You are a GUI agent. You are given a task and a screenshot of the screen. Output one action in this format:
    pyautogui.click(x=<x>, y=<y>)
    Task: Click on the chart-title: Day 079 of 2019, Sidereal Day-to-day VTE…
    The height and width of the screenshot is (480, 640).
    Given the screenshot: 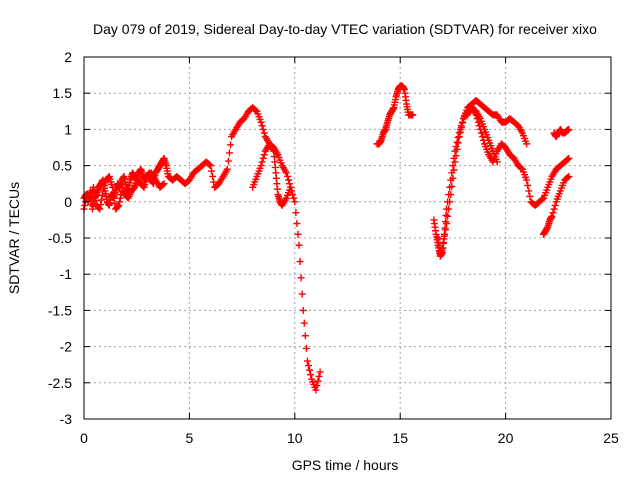 What is the action you would take?
    pyautogui.click(x=345, y=29)
    